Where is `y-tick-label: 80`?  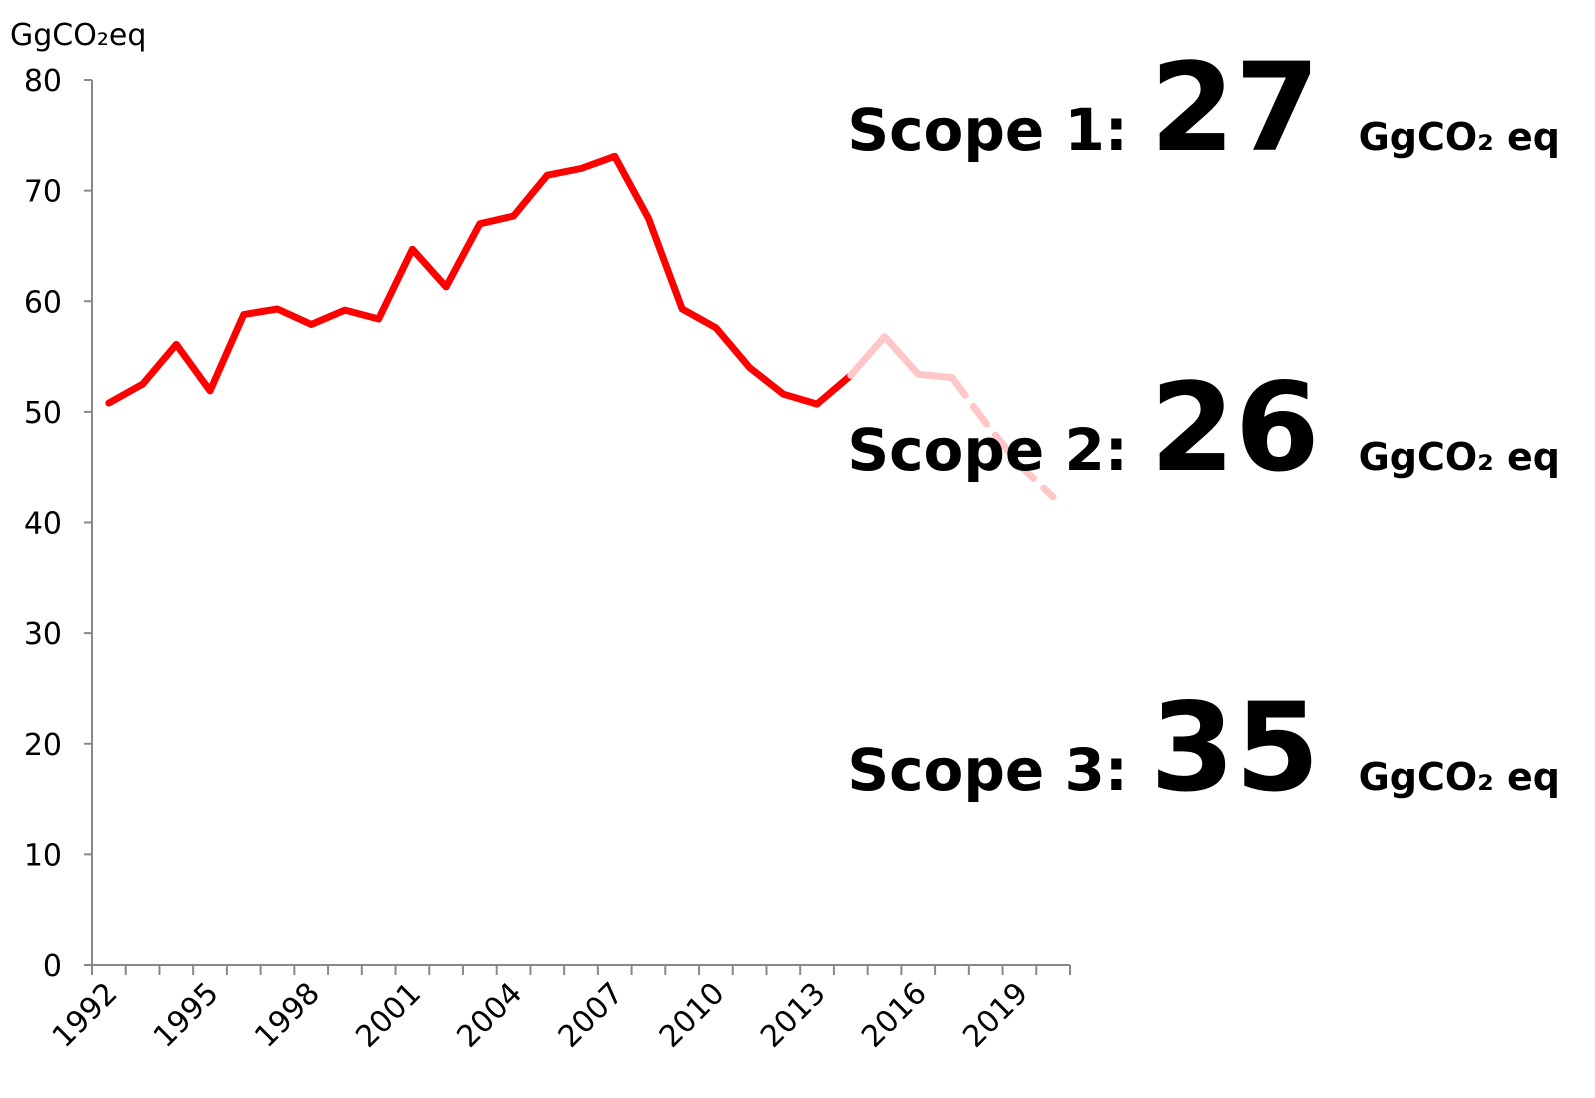
y-tick-label: 80 is located at coordinates (43, 81).